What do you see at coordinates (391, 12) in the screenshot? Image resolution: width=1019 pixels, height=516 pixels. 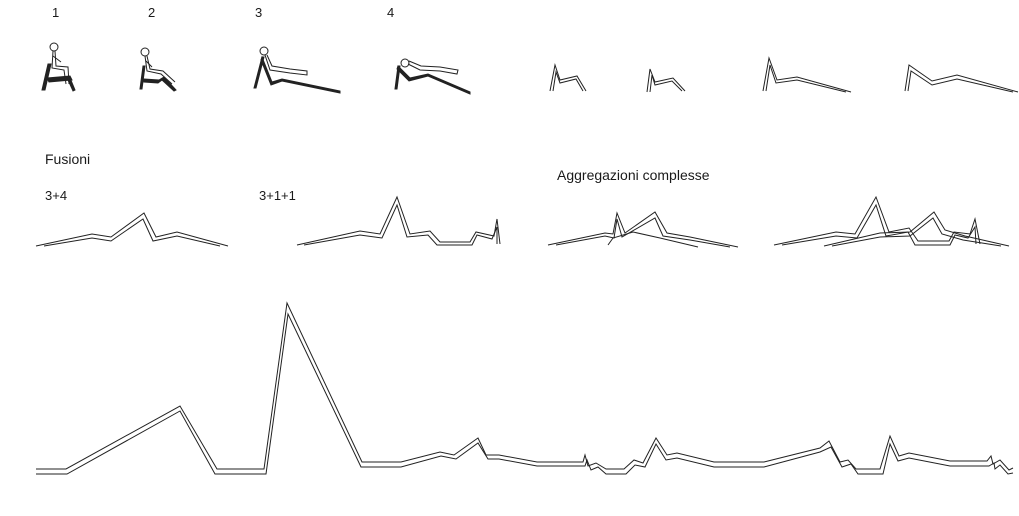 I see `seat-4-label: 4` at bounding box center [391, 12].